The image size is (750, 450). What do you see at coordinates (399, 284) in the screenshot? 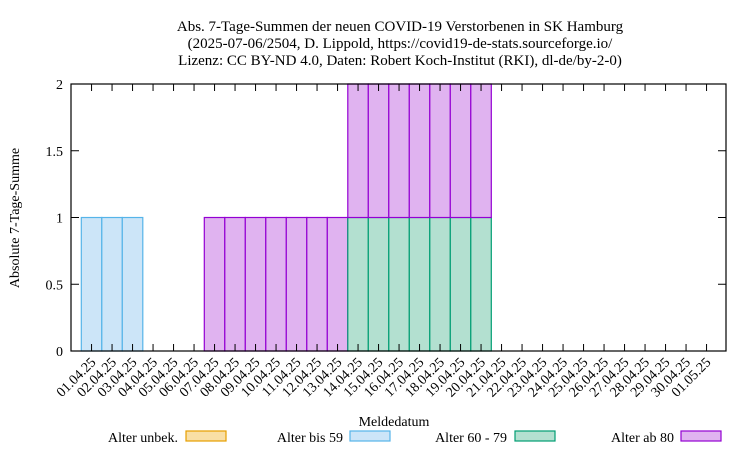
I see `bar-16.04.25-series-2` at bounding box center [399, 284].